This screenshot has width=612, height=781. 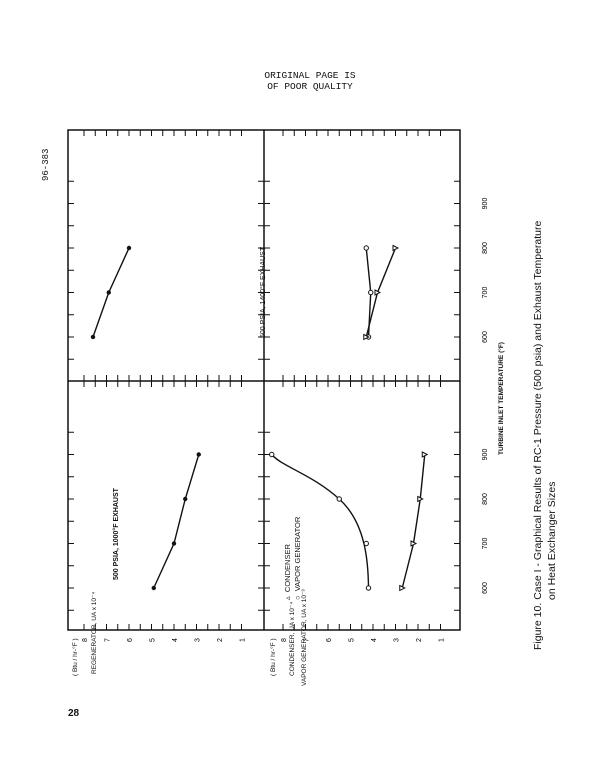 What do you see at coordinates (74, 713) in the screenshot?
I see `page-number: 28` at bounding box center [74, 713].